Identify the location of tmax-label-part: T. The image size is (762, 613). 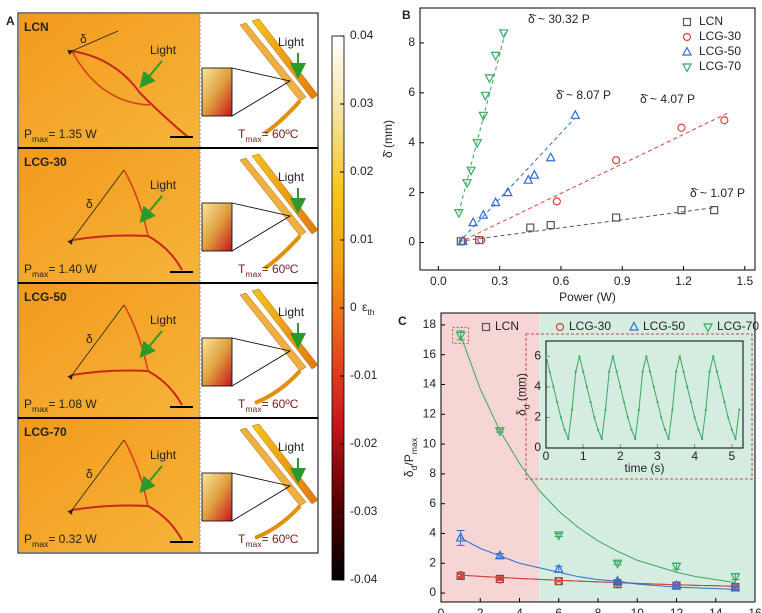
(242, 539).